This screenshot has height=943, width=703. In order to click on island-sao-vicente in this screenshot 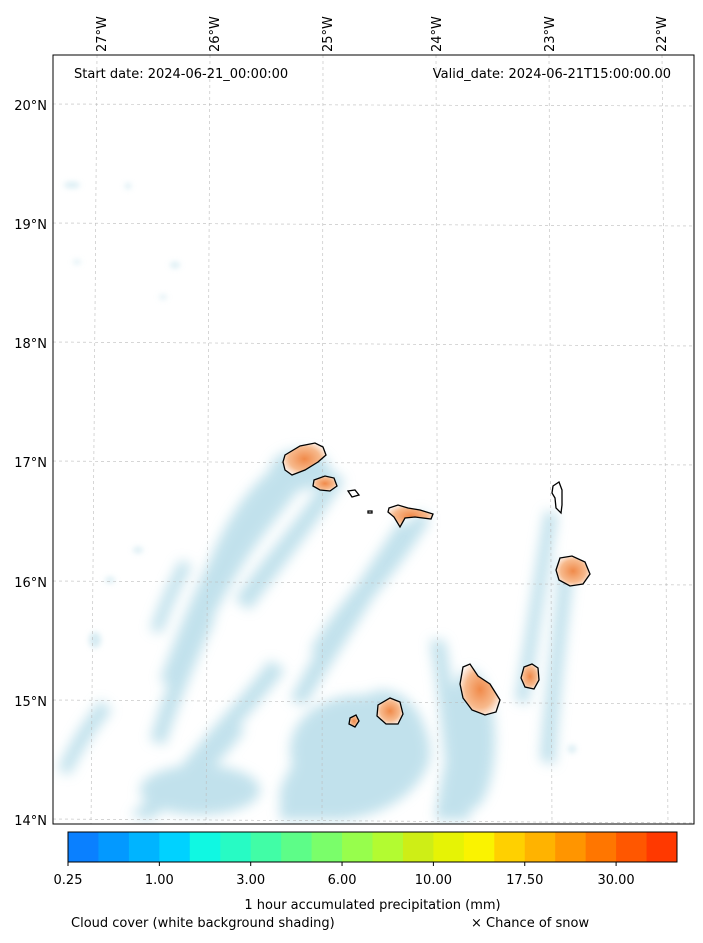, I will do `click(325, 483)`.